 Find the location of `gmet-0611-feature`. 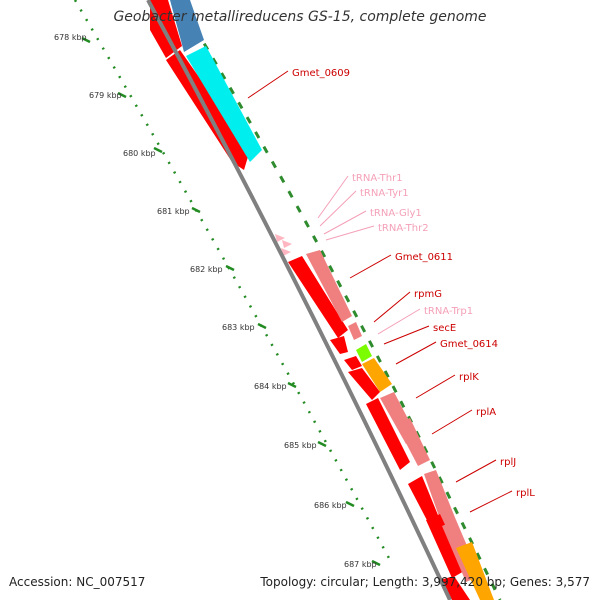

gmet-0611-feature is located at coordinates (318, 297).